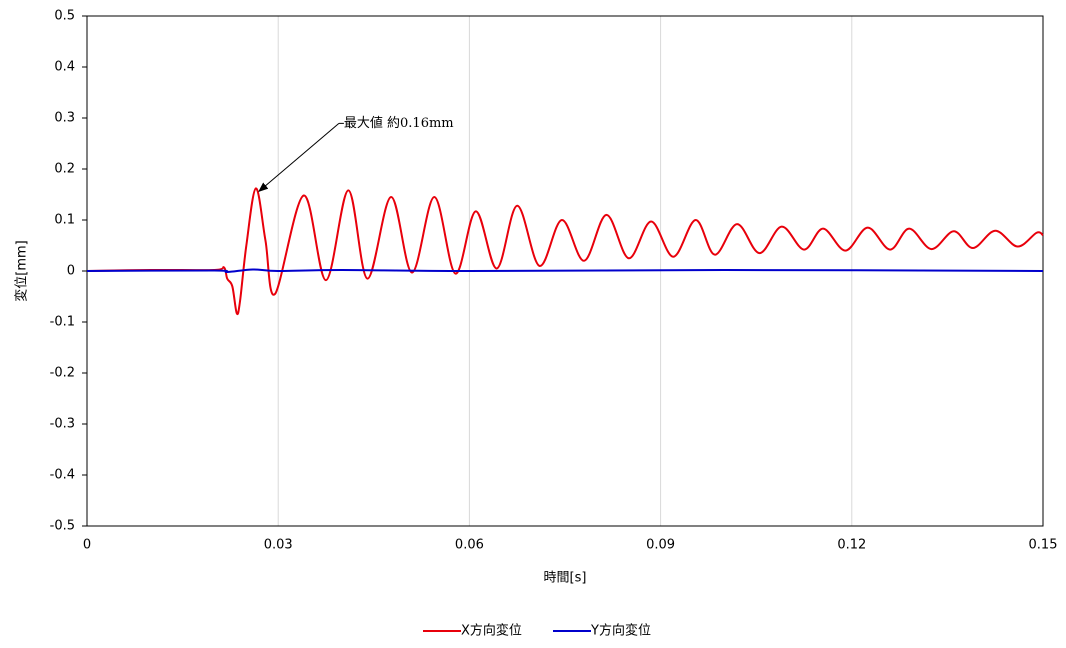 The width and height of the screenshot is (1066, 648). I want to click on y-axis-label: 変位[mm], so click(22, 270).